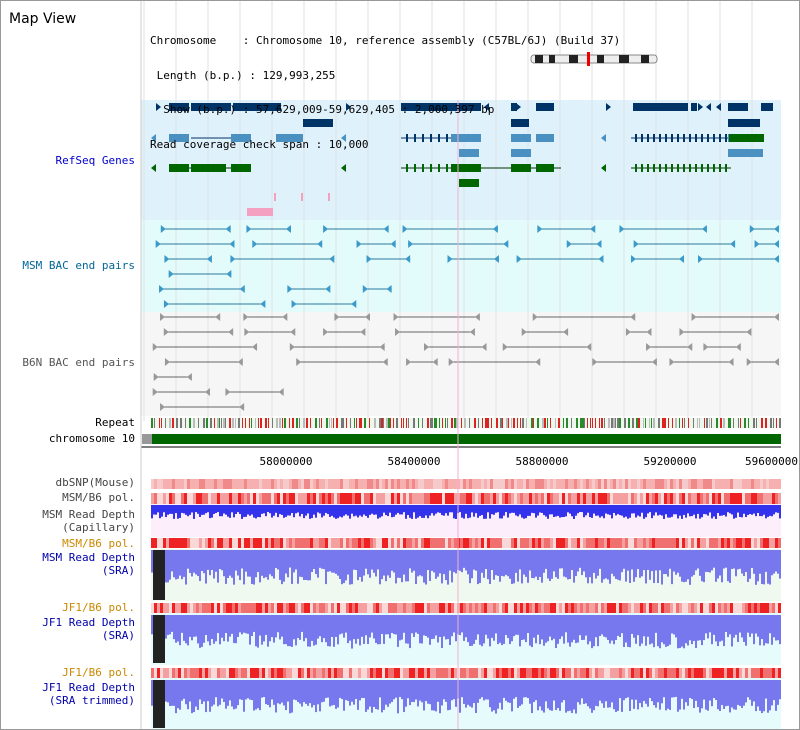 The image size is (800, 730). I want to click on b6n-bac-features, so click(465, 362).